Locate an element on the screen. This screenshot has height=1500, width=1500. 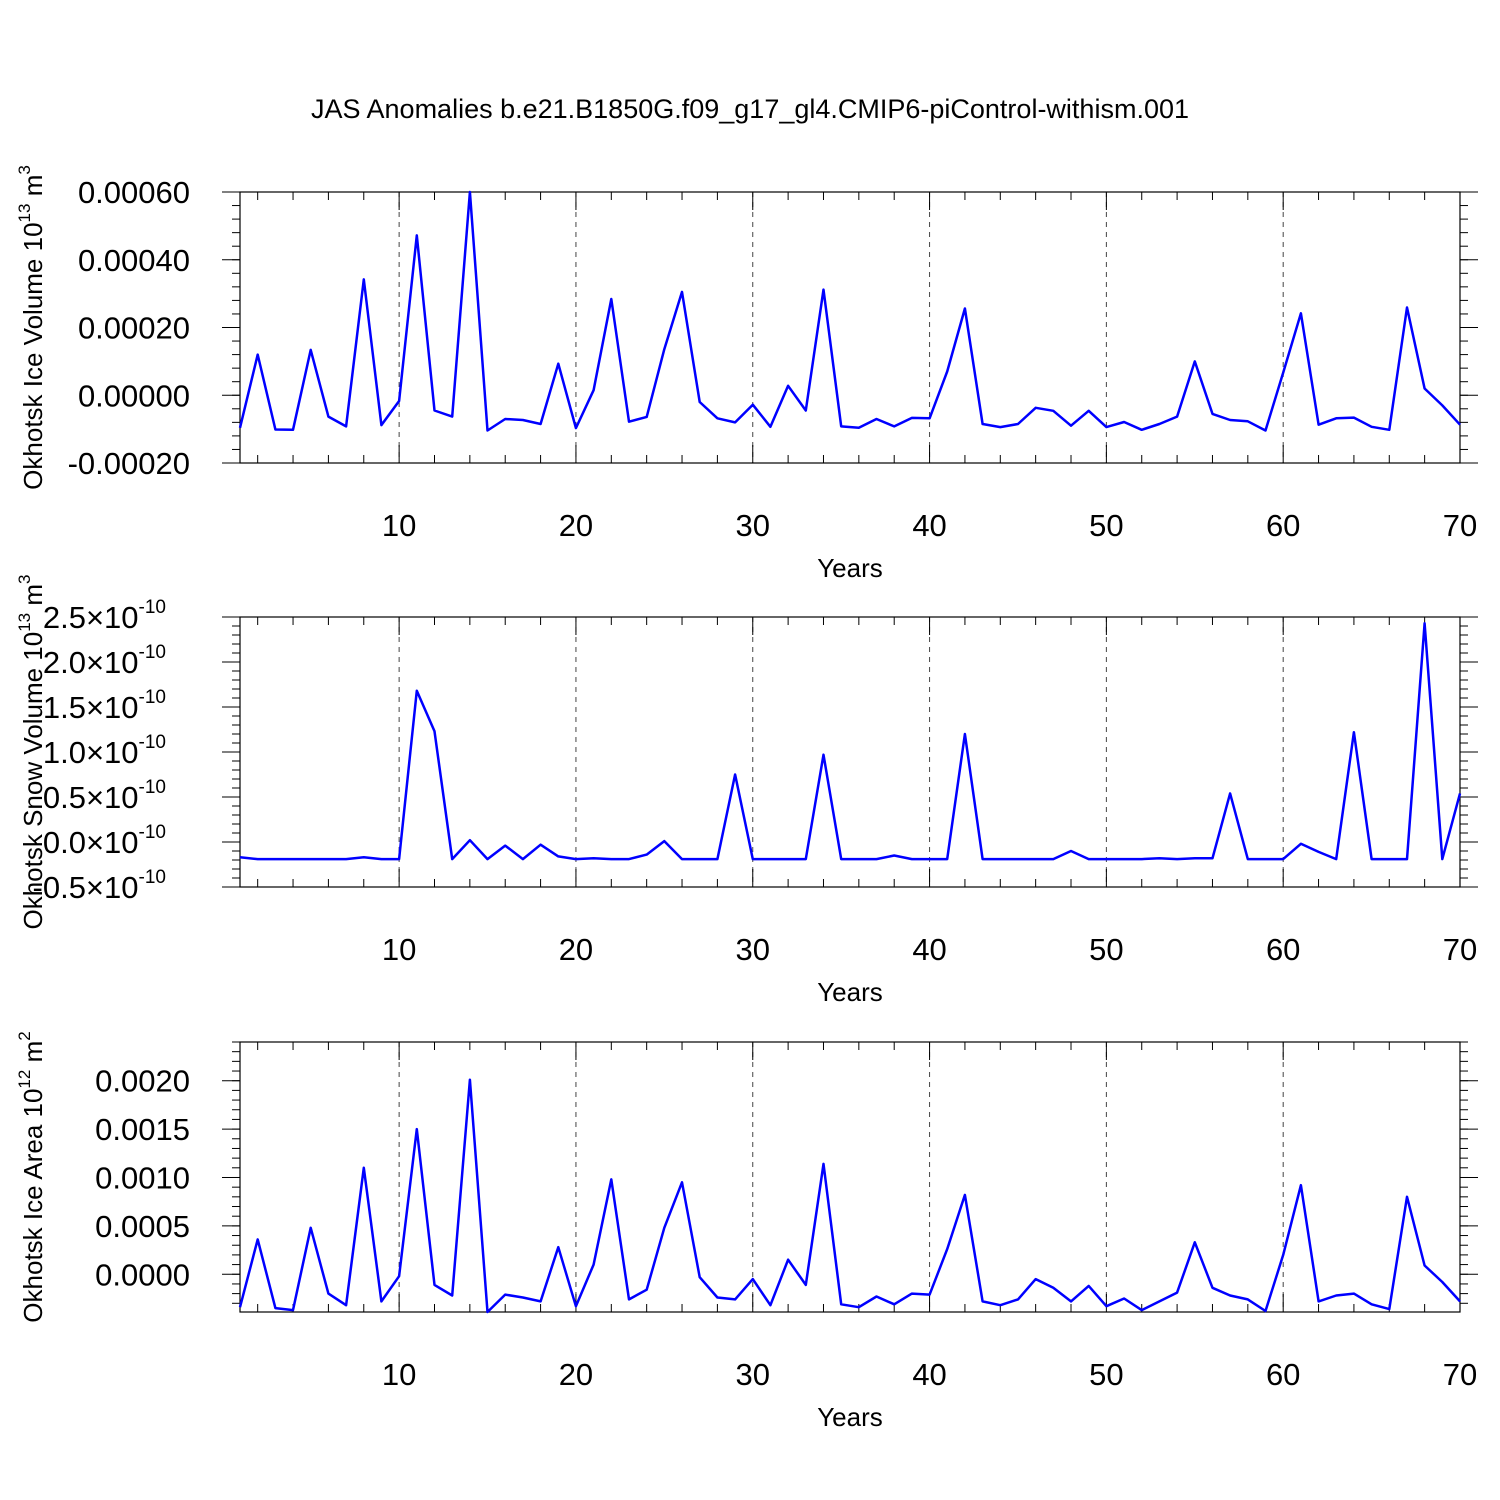
y-tick-label: 0.00020 is located at coordinates (134, 328).